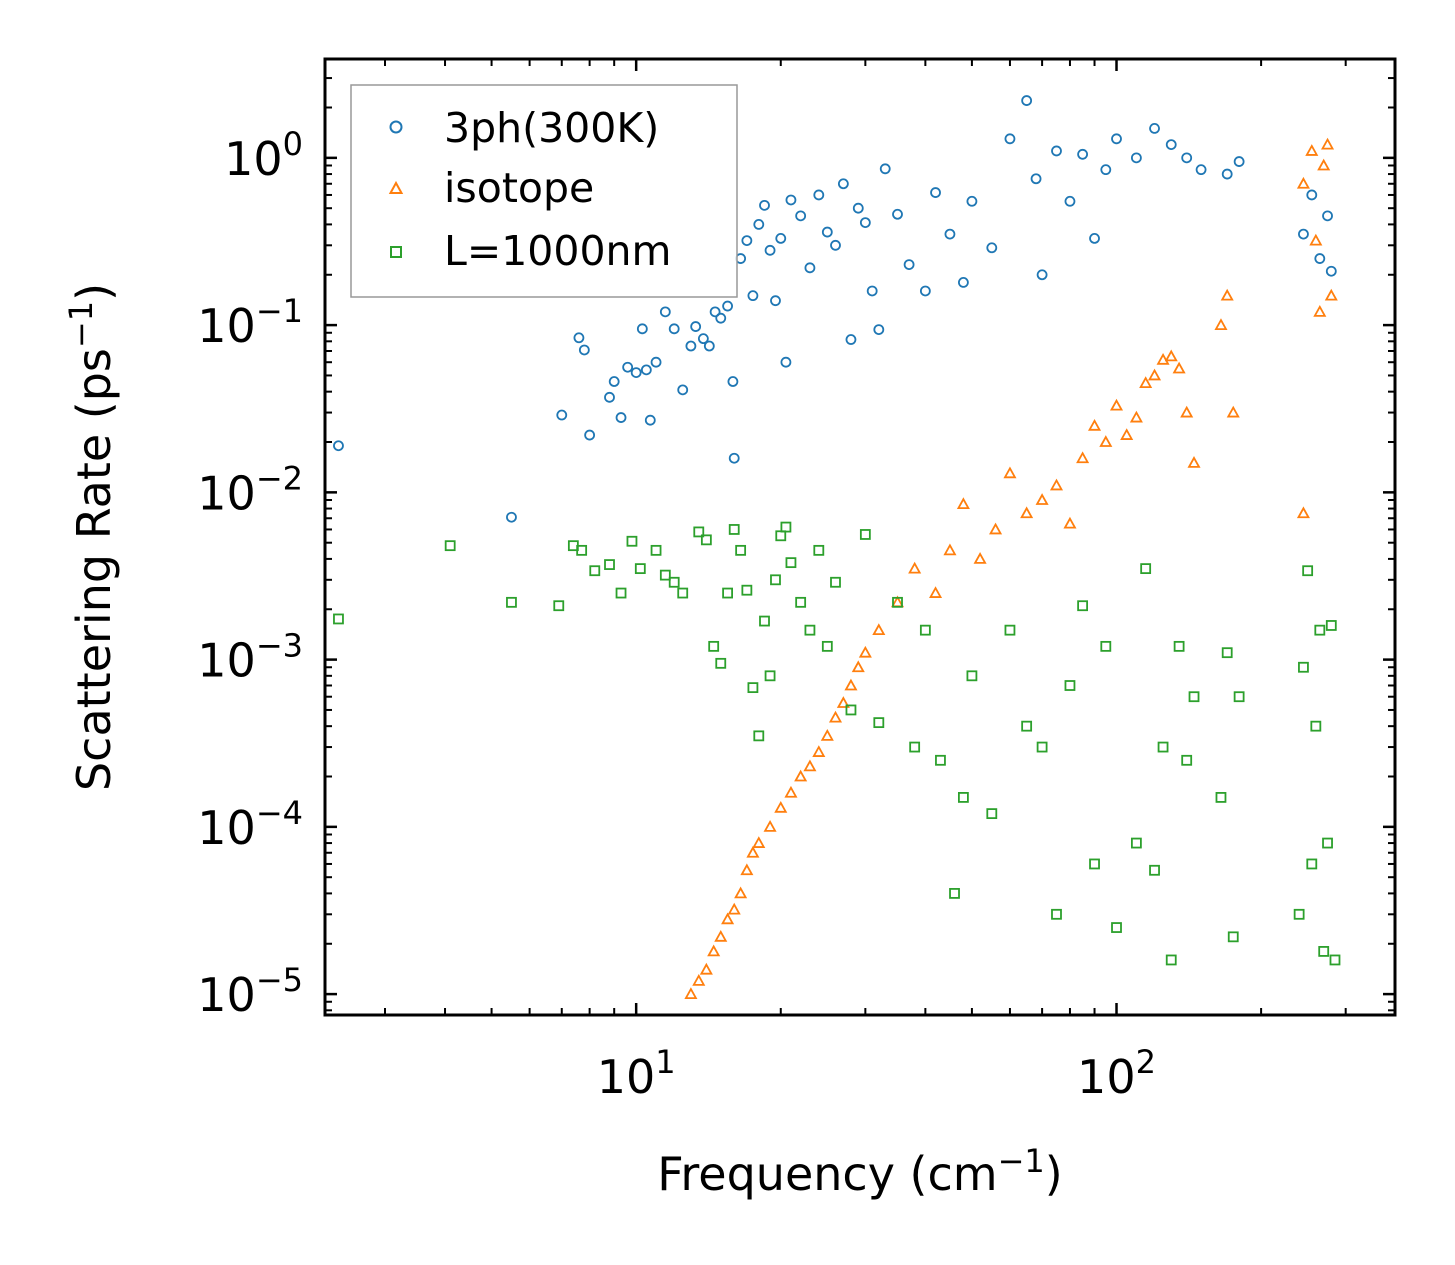 The image size is (1455, 1265). Describe the element at coordinates (81, 324) in the screenshot. I see `y-axis-title-exponent: −1` at that location.